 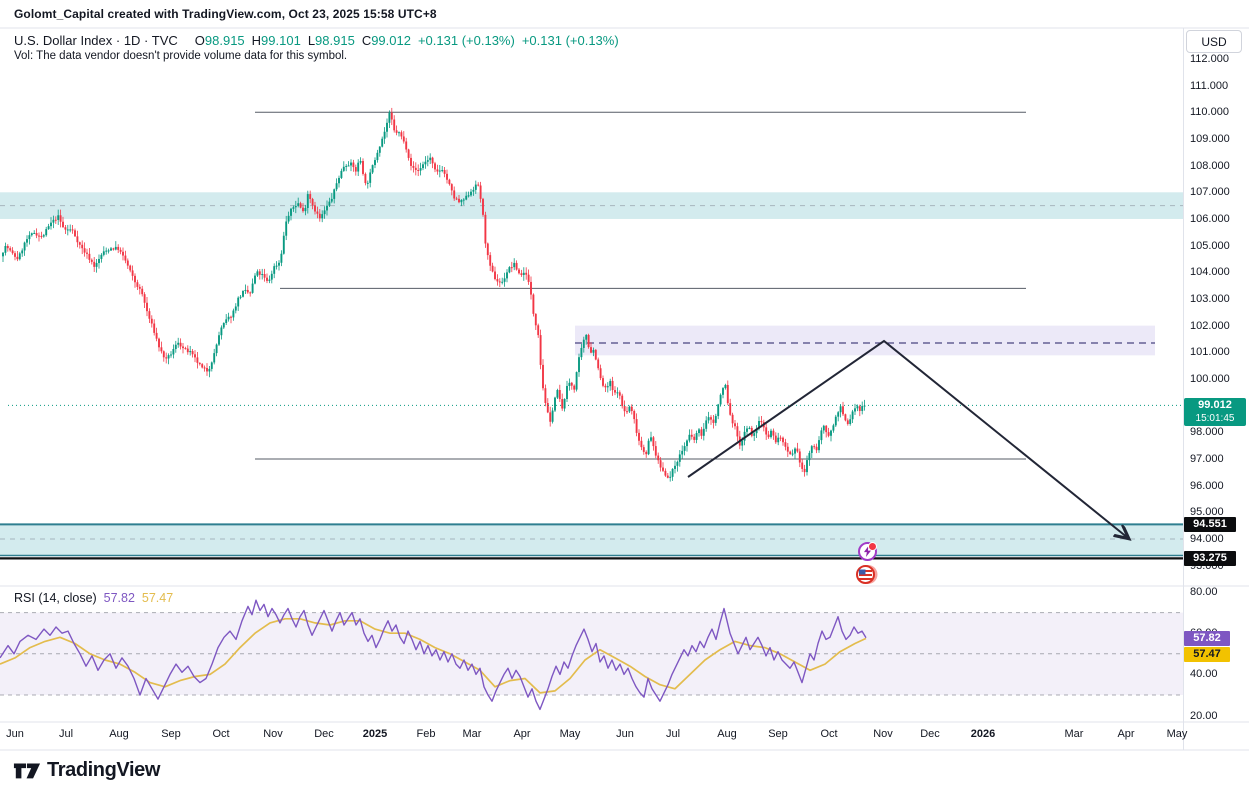 I want to click on current-price-label: 99.012 15:01:45, so click(x=1215, y=412).